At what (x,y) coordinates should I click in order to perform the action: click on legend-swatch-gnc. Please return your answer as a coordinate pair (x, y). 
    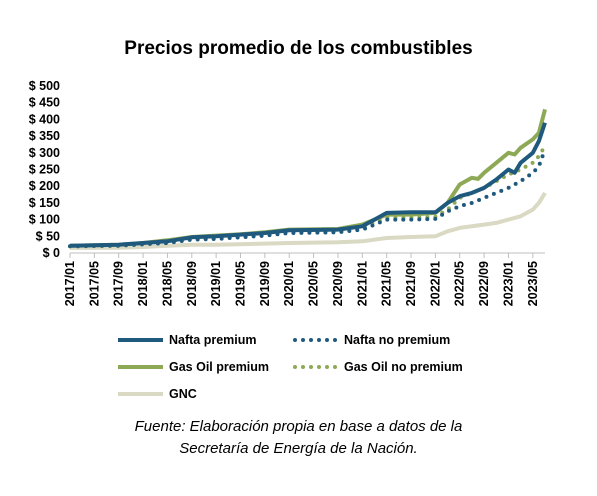
    Looking at the image, I should click on (140, 394).